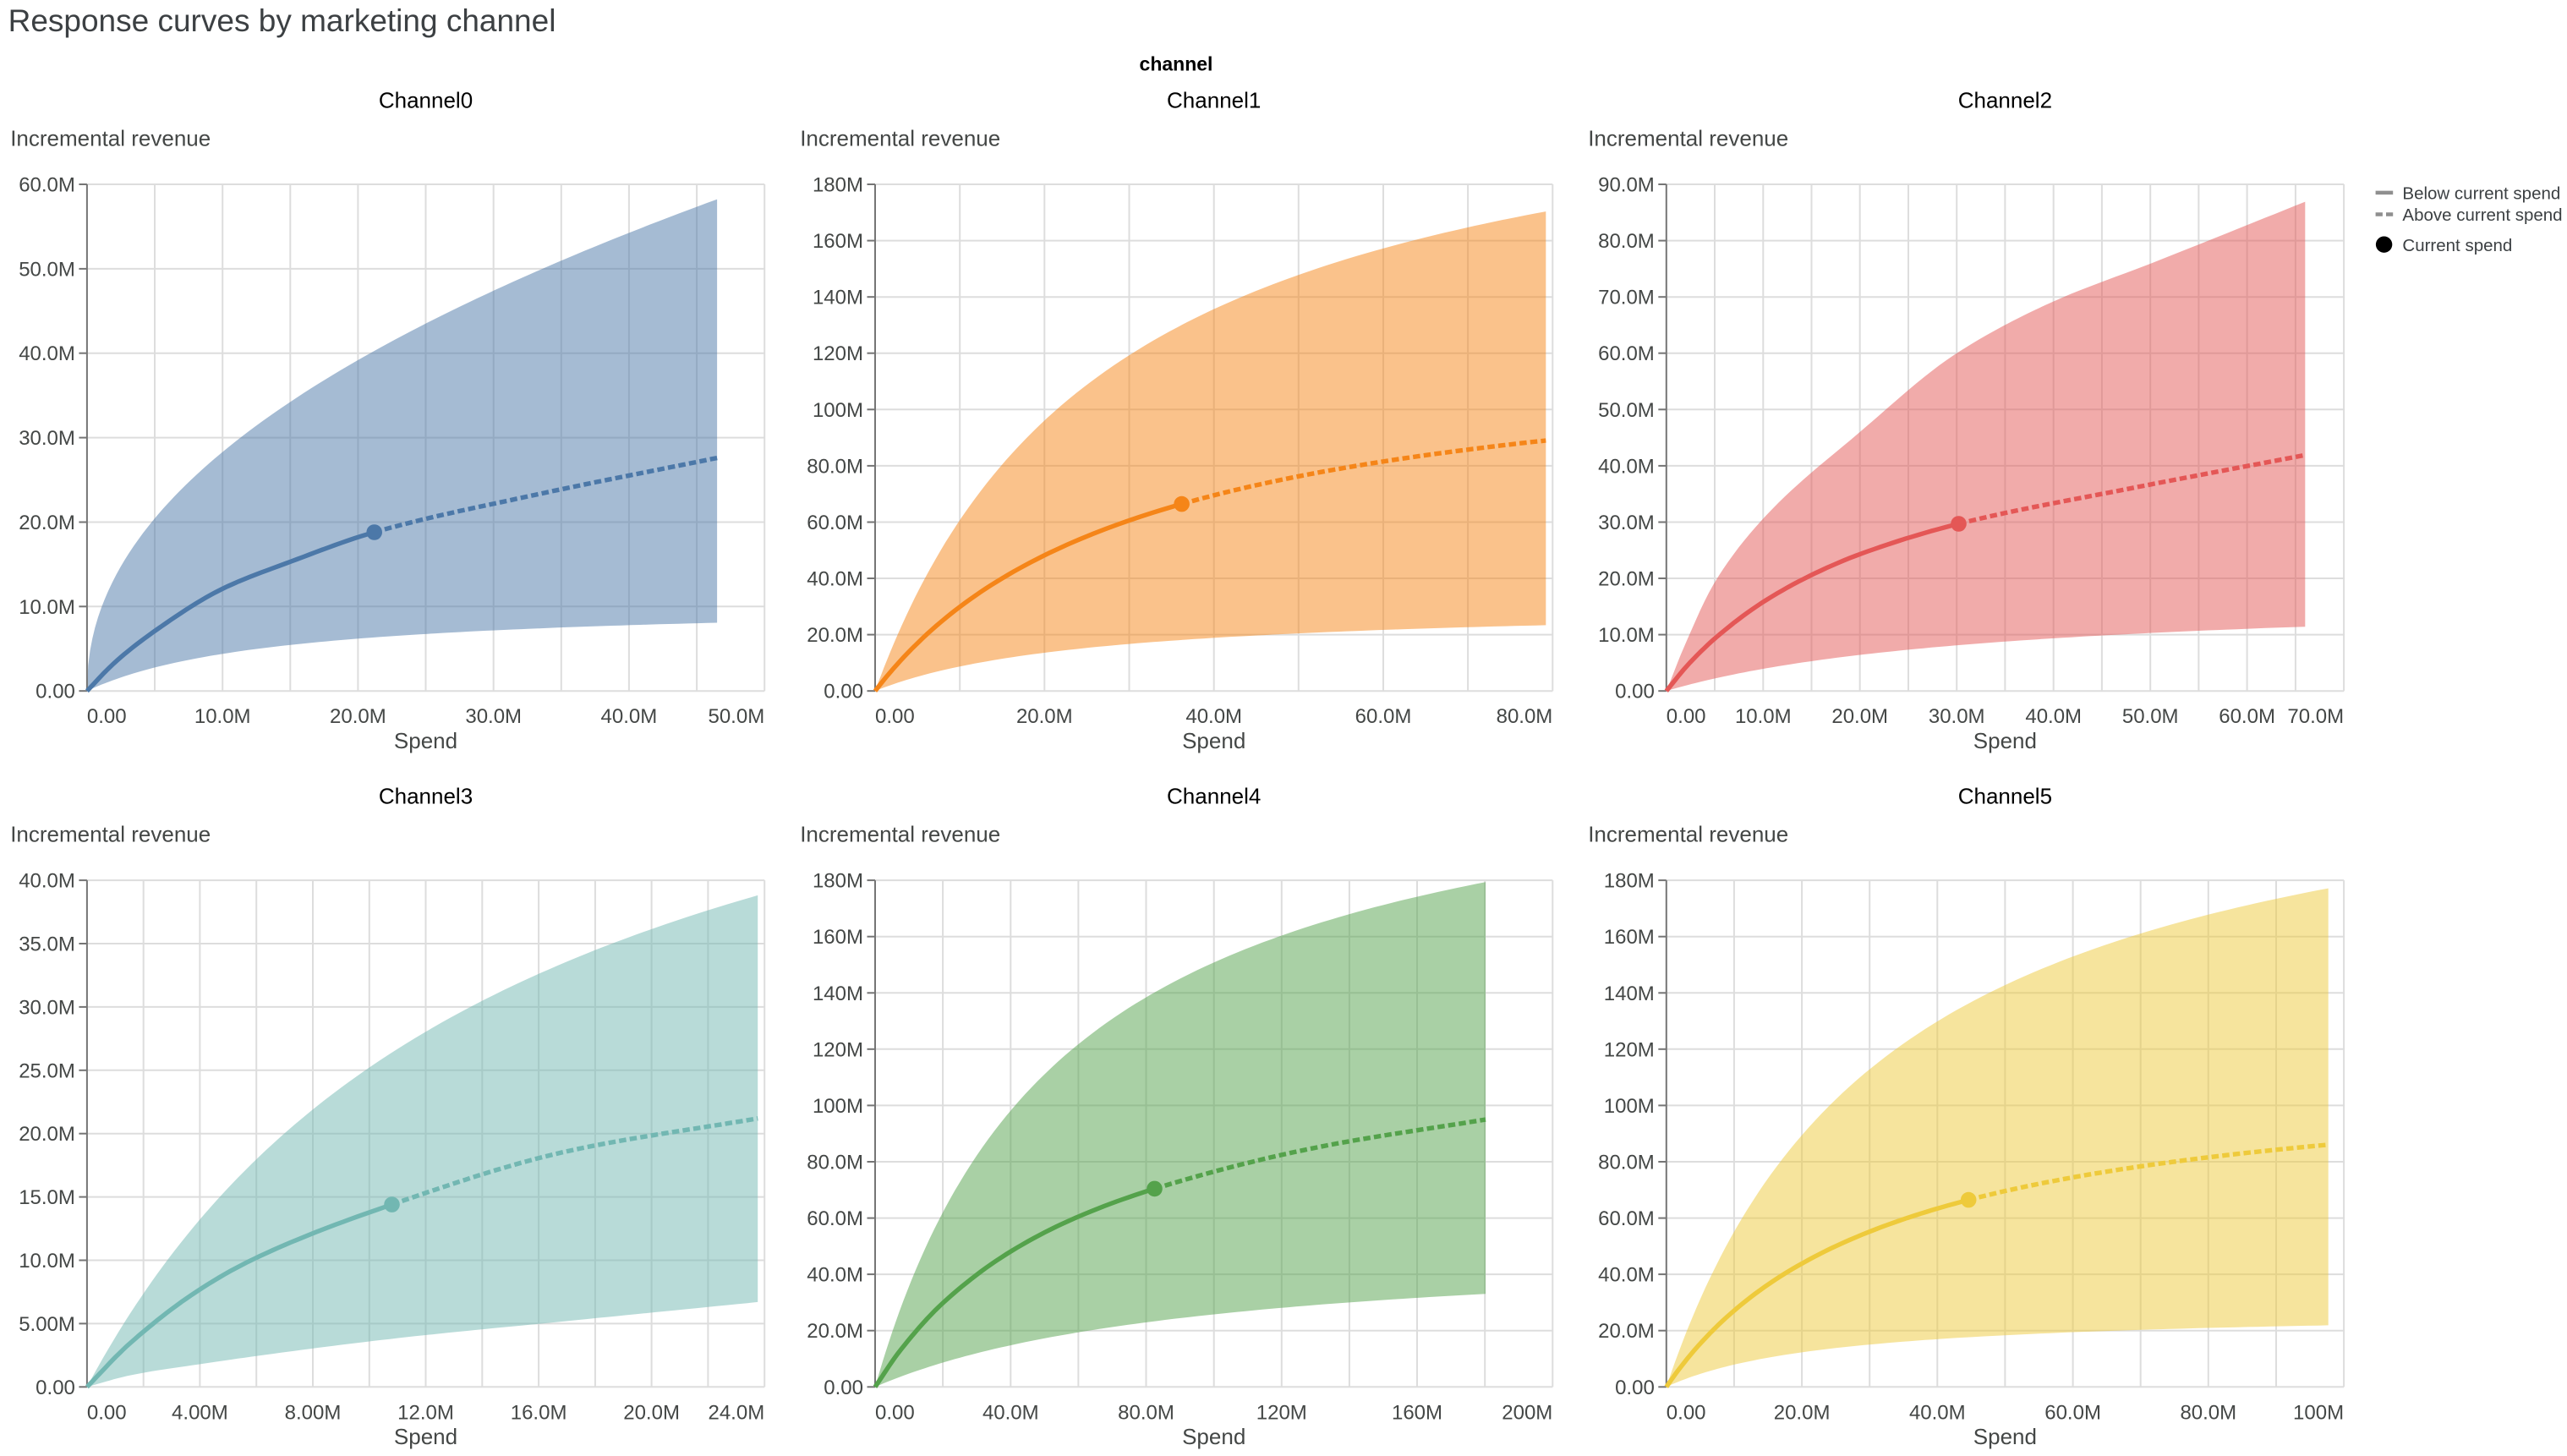 The image size is (2567, 1456). I want to click on svg-text: Channel5, so click(2005, 797).